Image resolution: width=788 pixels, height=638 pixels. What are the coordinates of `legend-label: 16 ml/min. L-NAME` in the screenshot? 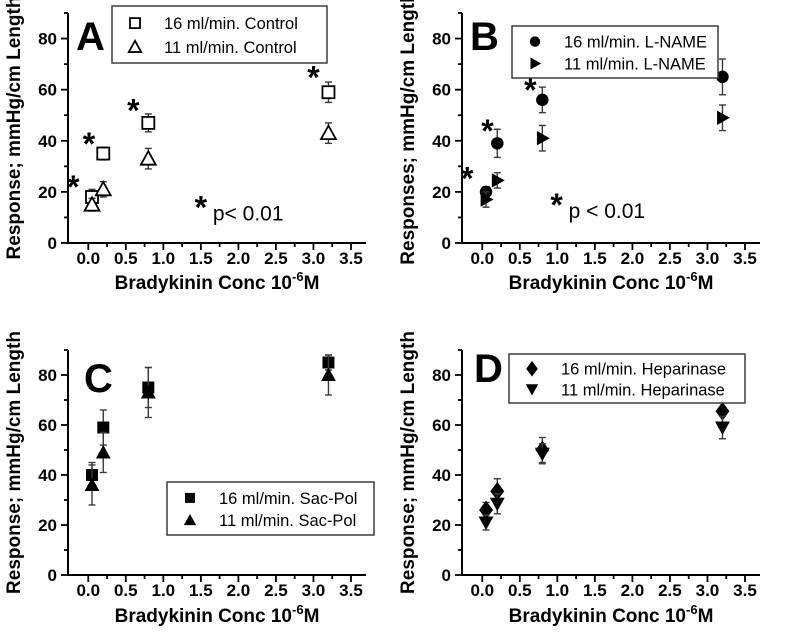 It's located at (635, 43).